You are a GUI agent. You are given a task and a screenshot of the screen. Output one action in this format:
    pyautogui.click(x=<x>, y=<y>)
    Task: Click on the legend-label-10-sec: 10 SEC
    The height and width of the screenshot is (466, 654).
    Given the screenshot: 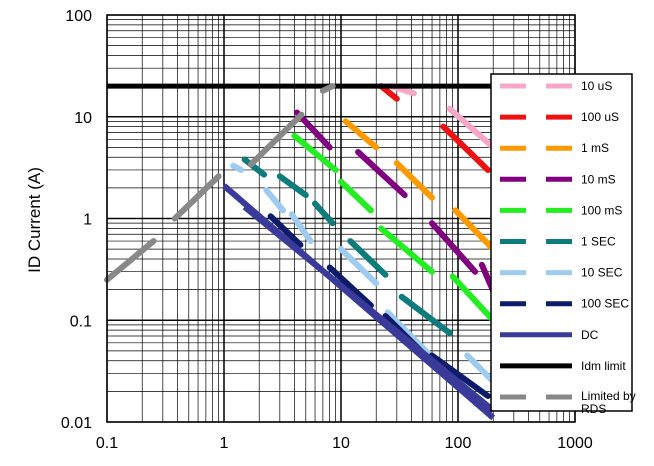 What is the action you would take?
    pyautogui.click(x=602, y=273)
    